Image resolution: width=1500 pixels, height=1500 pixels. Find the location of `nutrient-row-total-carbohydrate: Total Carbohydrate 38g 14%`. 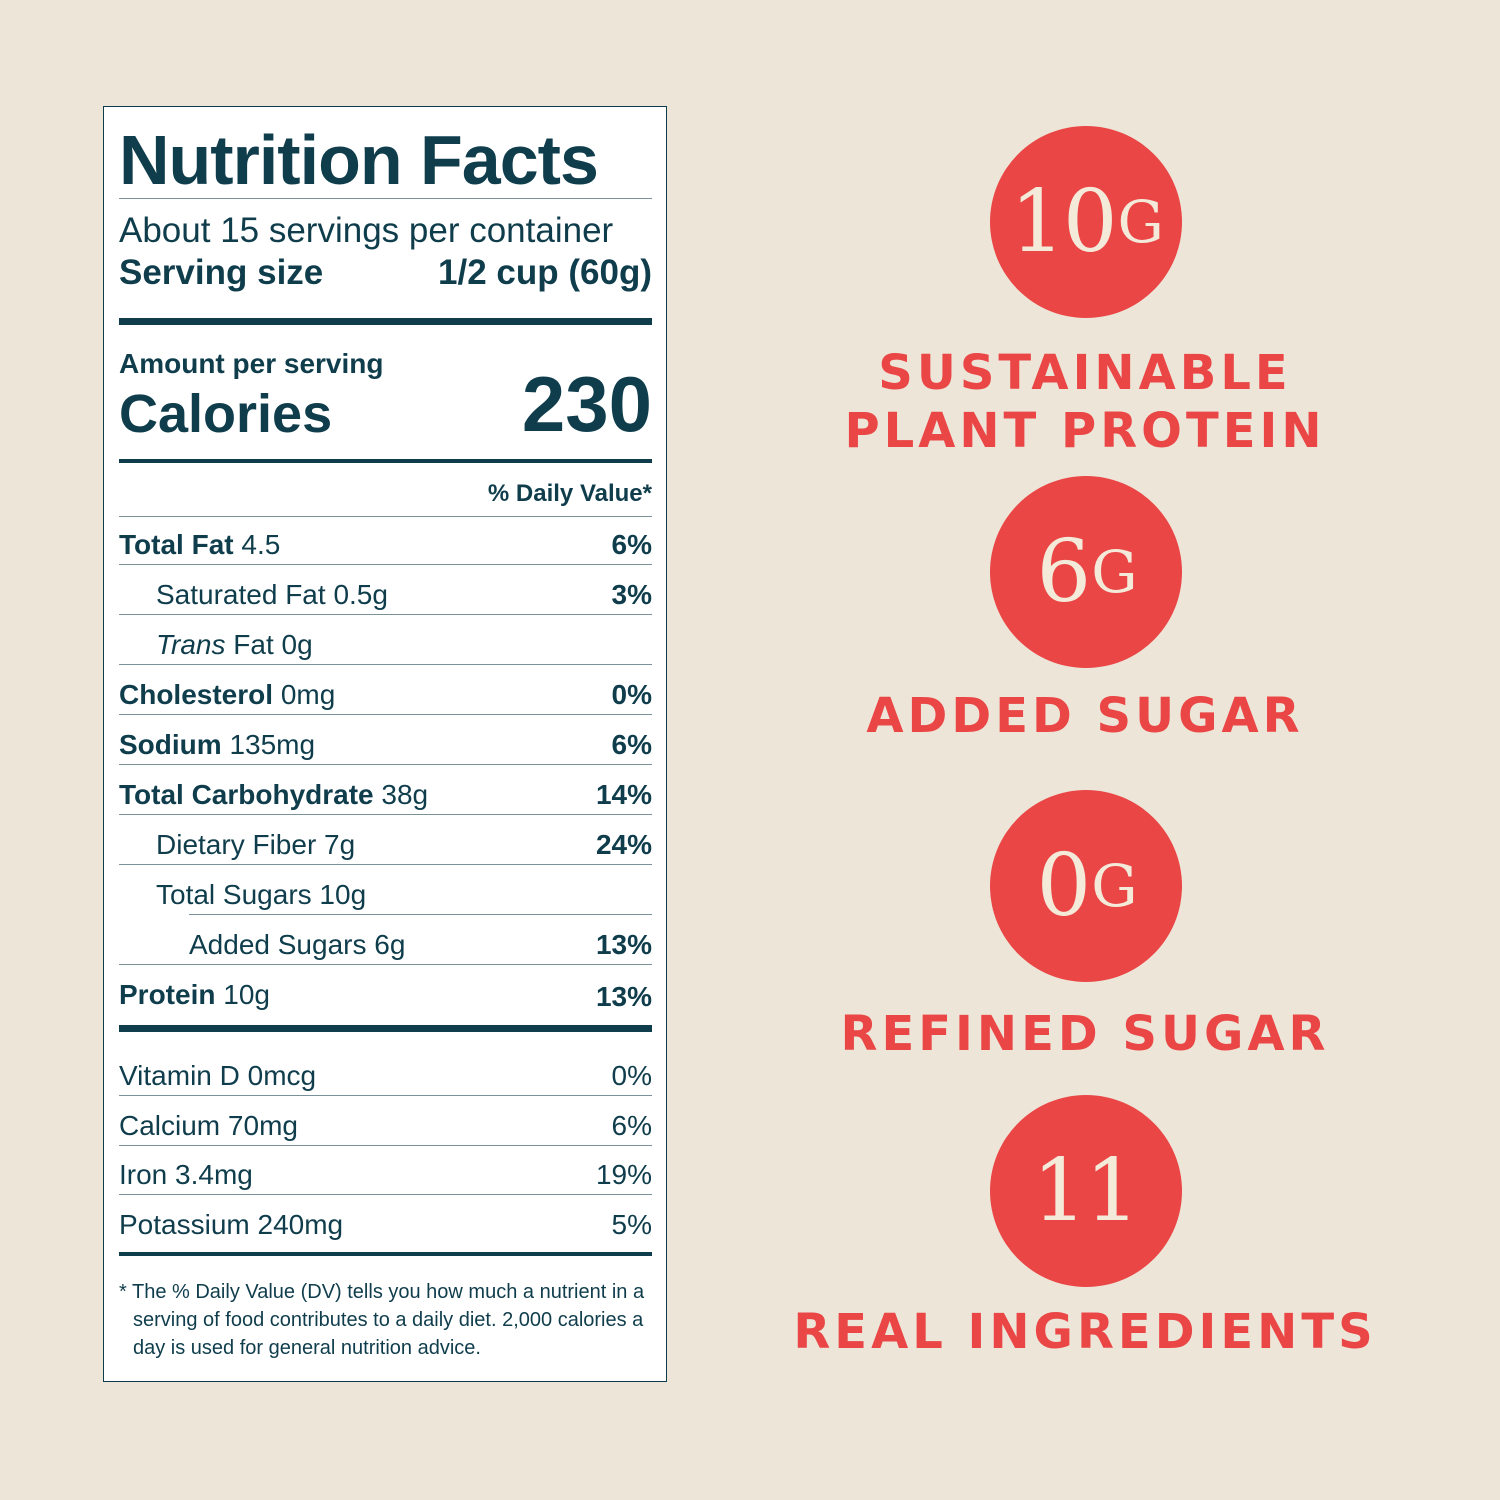

nutrient-row-total-carbohydrate: Total Carbohydrate 38g 14% is located at coordinates (385, 791).